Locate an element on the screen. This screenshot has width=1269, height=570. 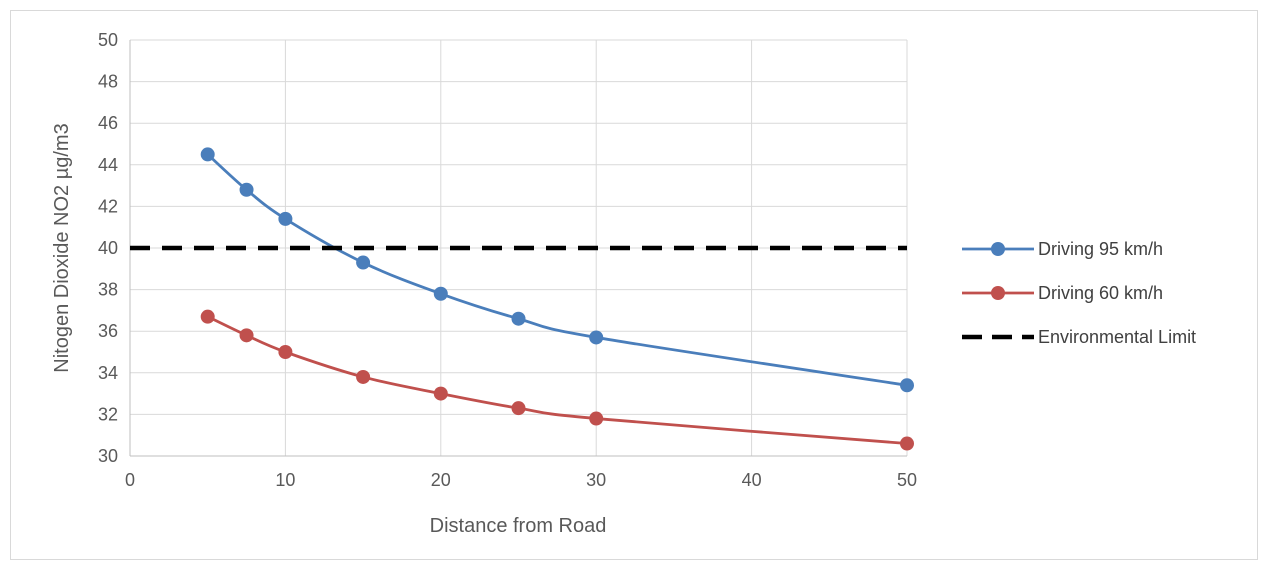
x-tick-label: 20 is located at coordinates (441, 480).